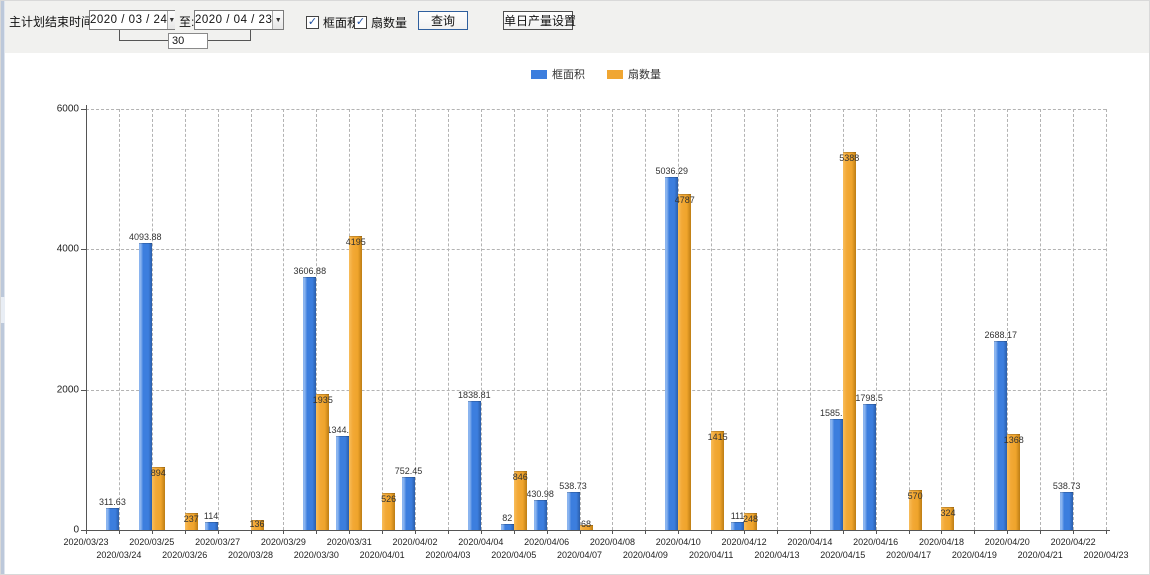  I want to click on legend-item-fan-count: 扇数量, so click(634, 74).